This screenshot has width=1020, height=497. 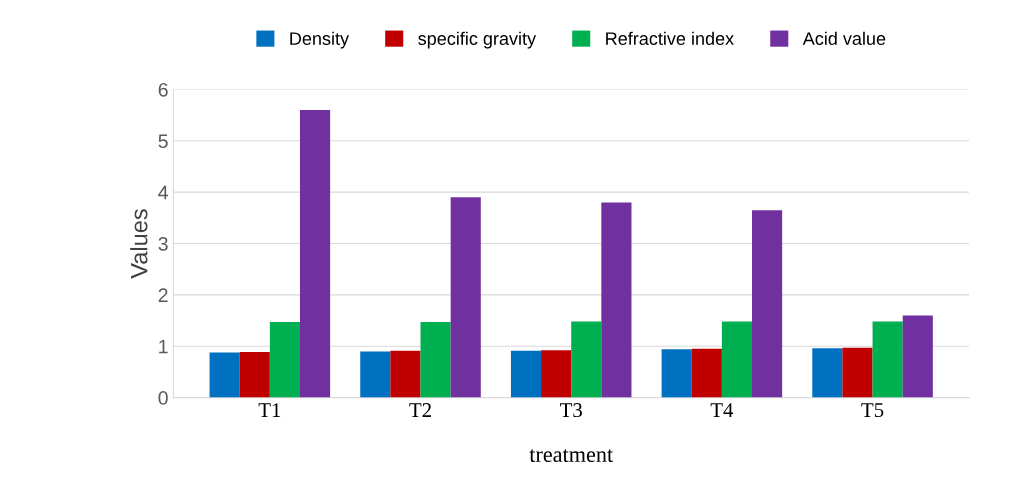 I want to click on x-axis-title: treatment, so click(x=571, y=455).